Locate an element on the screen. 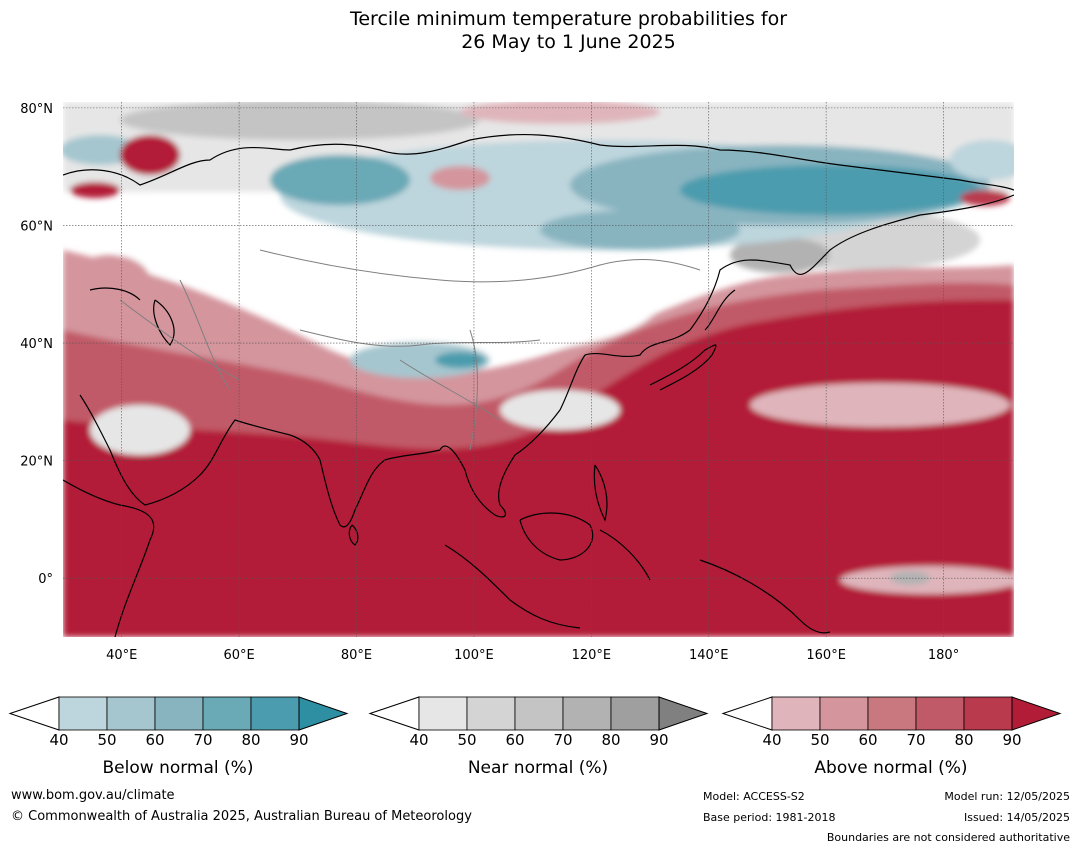  model-run-text: Model run: 12/05/2025 is located at coordinates (1007, 796).